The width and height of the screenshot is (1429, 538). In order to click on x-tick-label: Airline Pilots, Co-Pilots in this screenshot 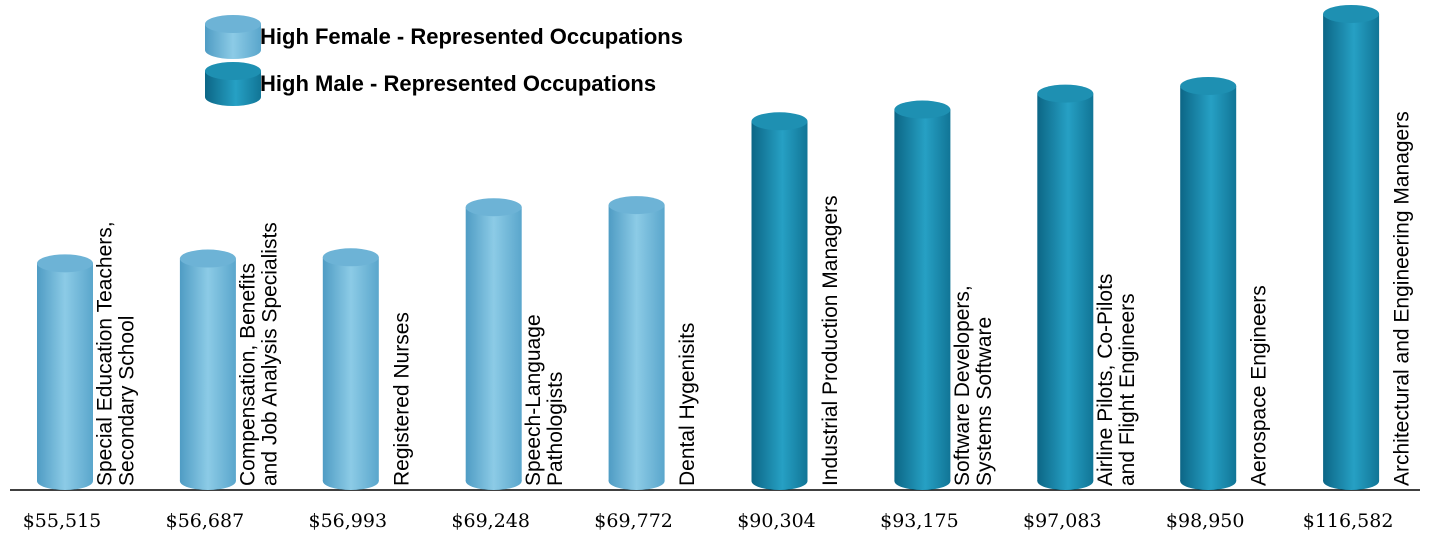, I will do `click(1105, 380)`.